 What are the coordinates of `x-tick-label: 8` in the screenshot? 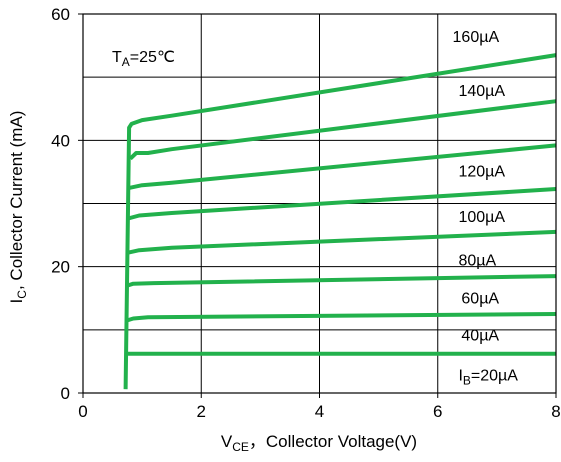 It's located at (555, 411).